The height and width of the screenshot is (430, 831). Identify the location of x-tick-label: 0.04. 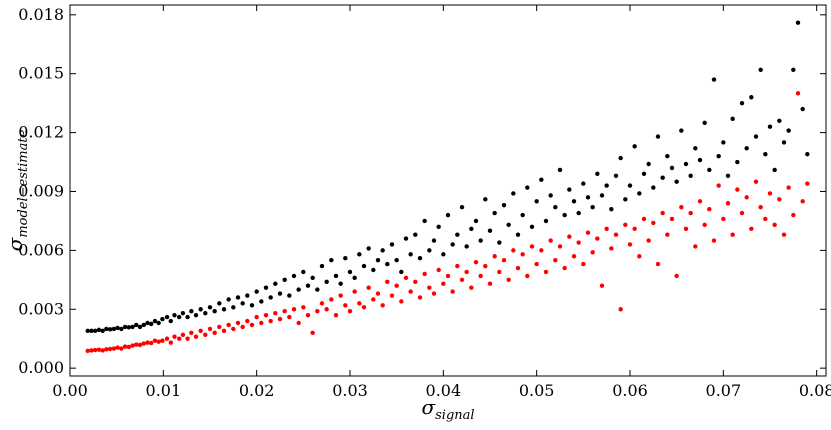
(444, 390).